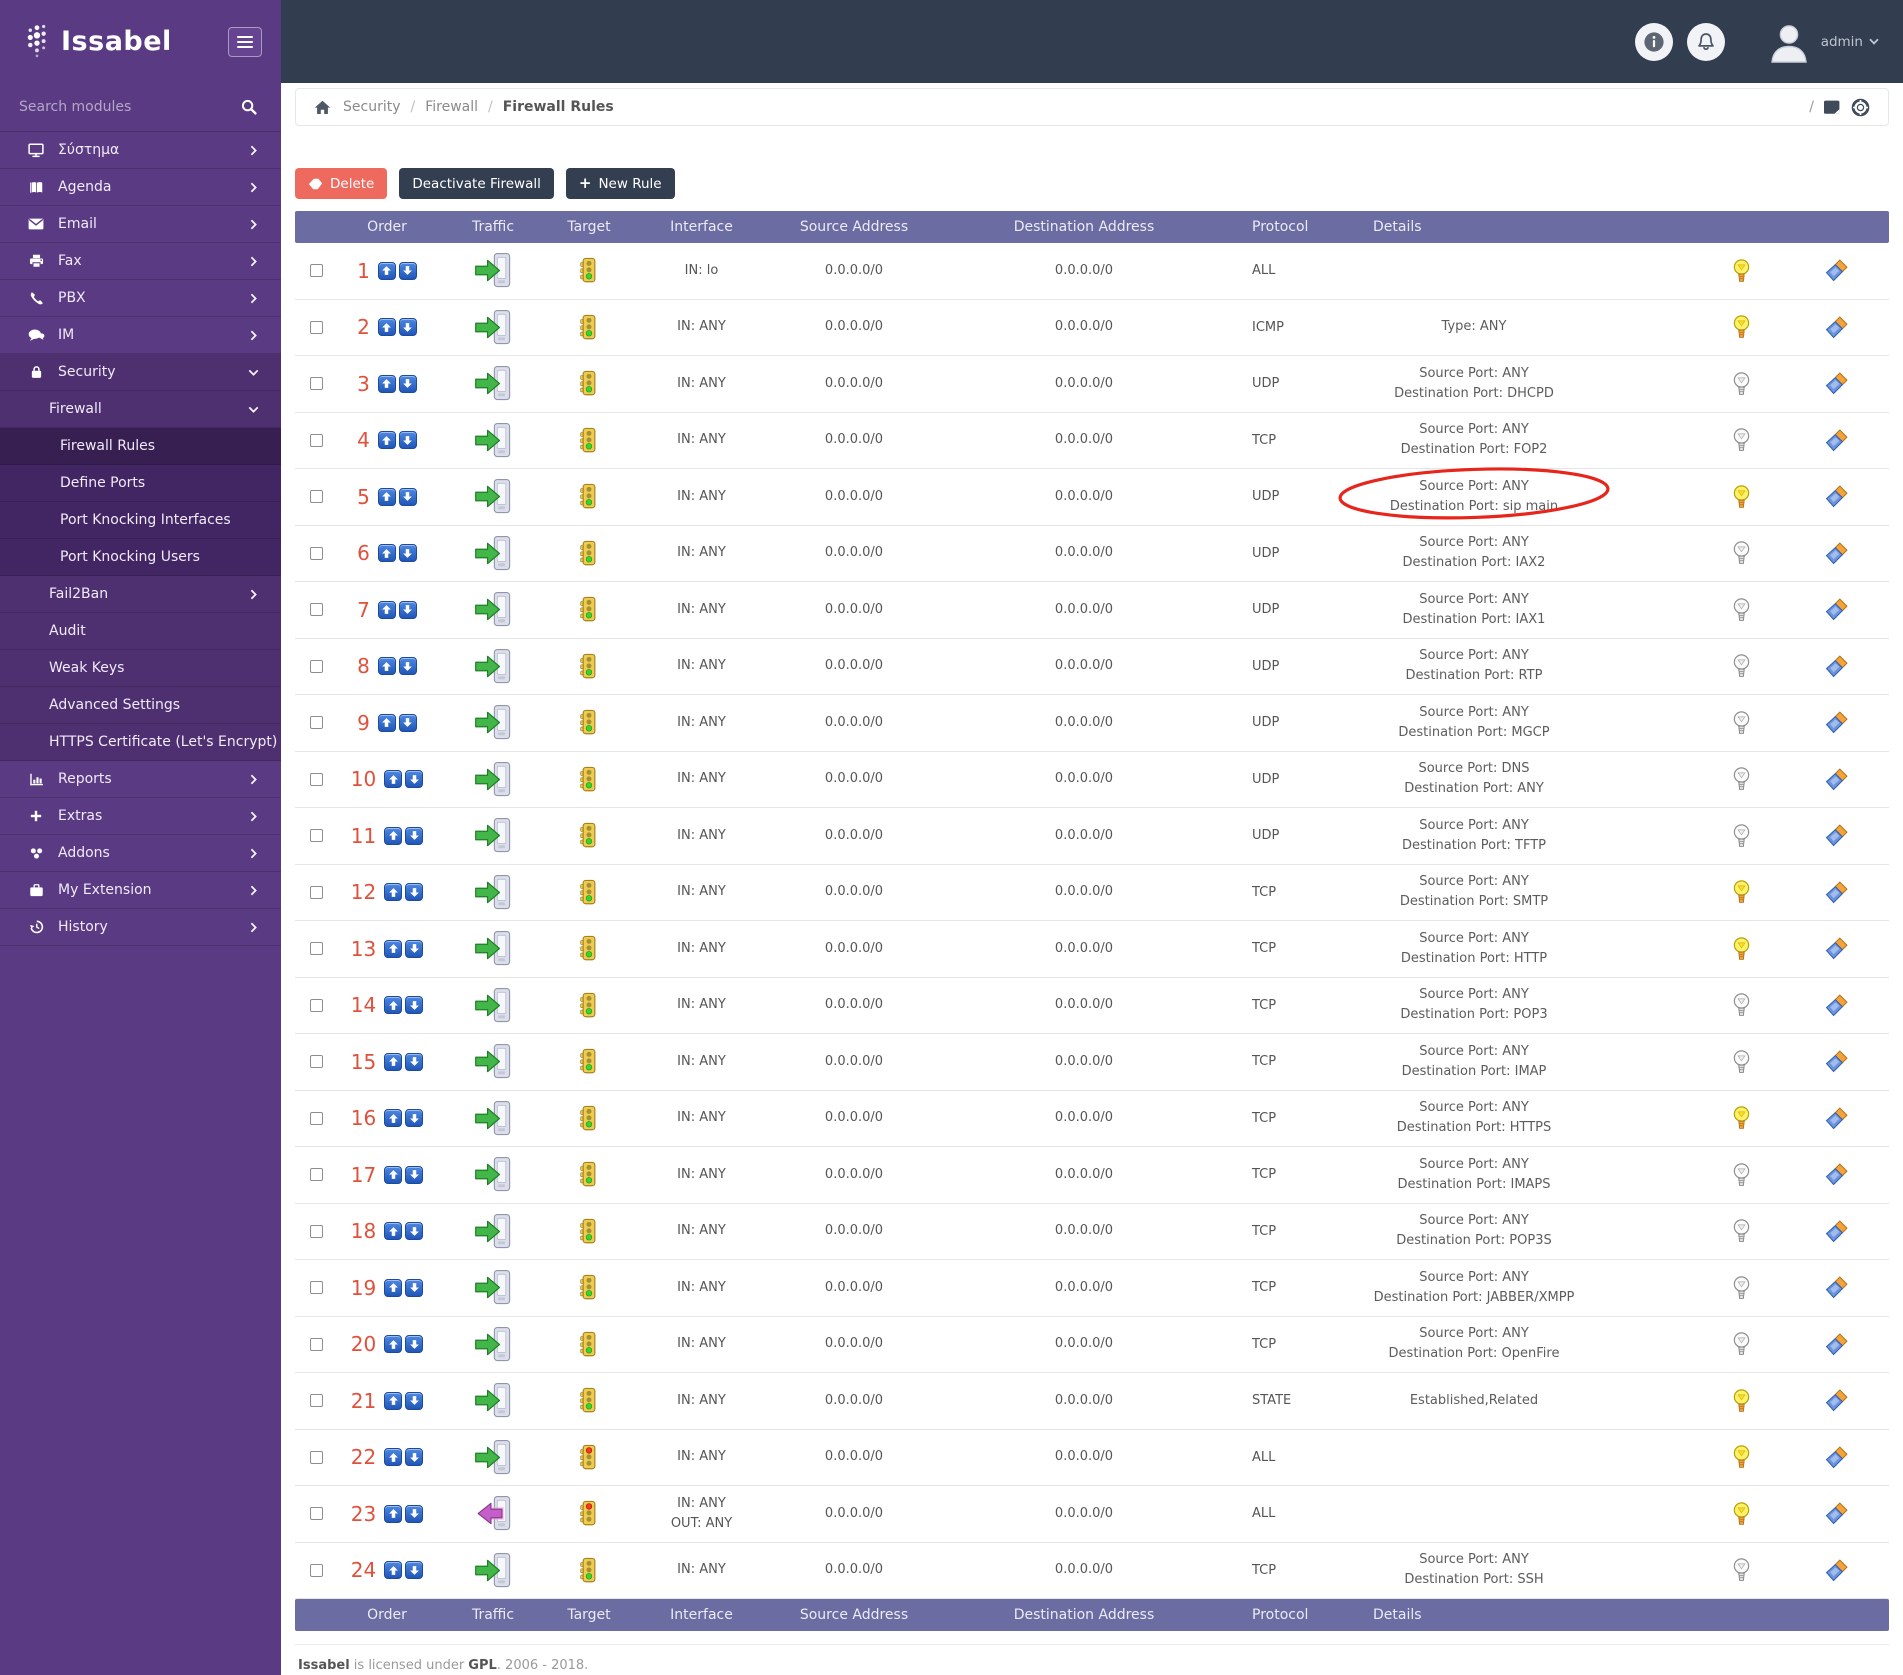  I want to click on user-avatar, so click(1789, 42).